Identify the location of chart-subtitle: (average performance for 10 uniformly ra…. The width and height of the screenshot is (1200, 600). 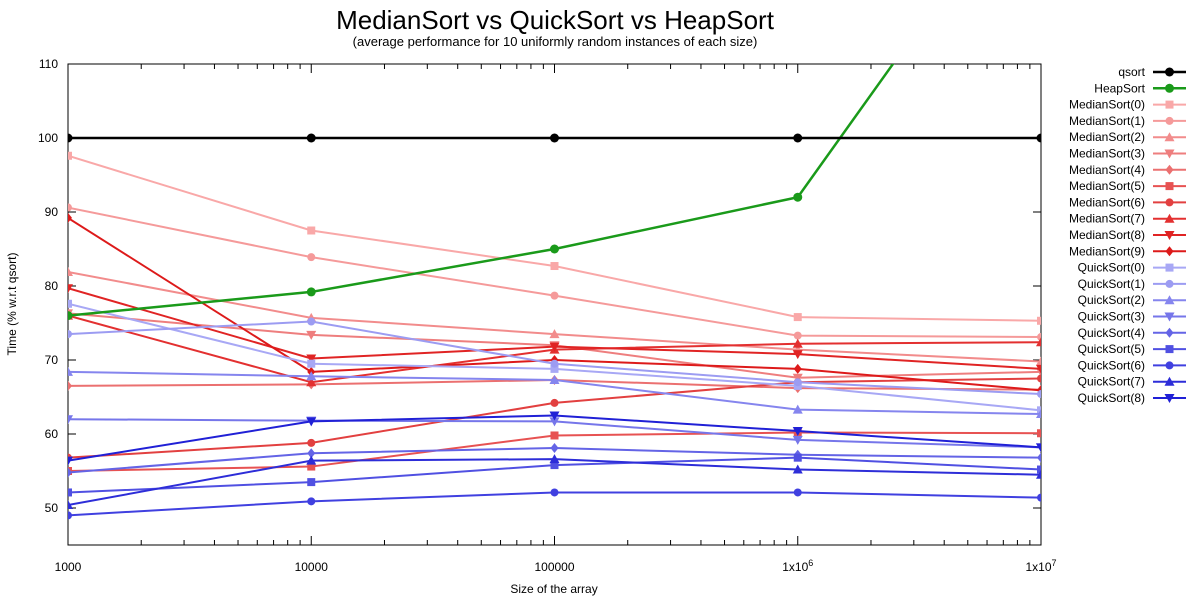
(555, 41).